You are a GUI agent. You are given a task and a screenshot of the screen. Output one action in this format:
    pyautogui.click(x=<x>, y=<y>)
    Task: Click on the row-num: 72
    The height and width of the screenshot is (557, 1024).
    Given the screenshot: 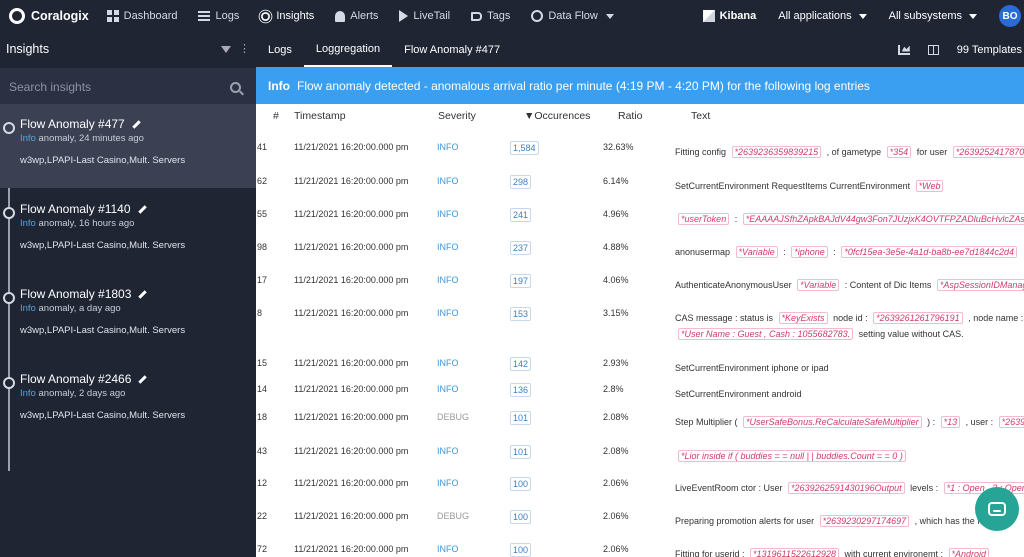 What is the action you would take?
    pyautogui.click(x=262, y=549)
    